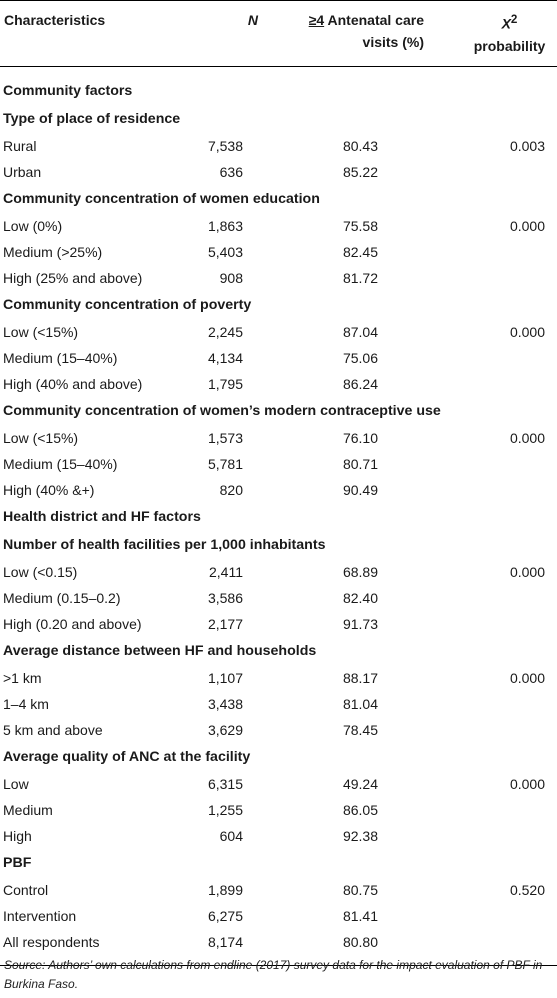 The width and height of the screenshot is (557, 998). Describe the element at coordinates (41, 332) in the screenshot. I see `row-label: Low (<15%)` at that location.